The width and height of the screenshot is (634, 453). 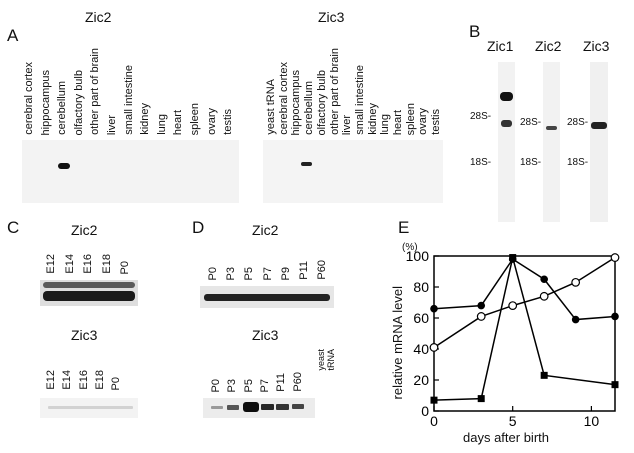 I want to click on panel-c-zic2-upper-band, so click(x=89, y=285).